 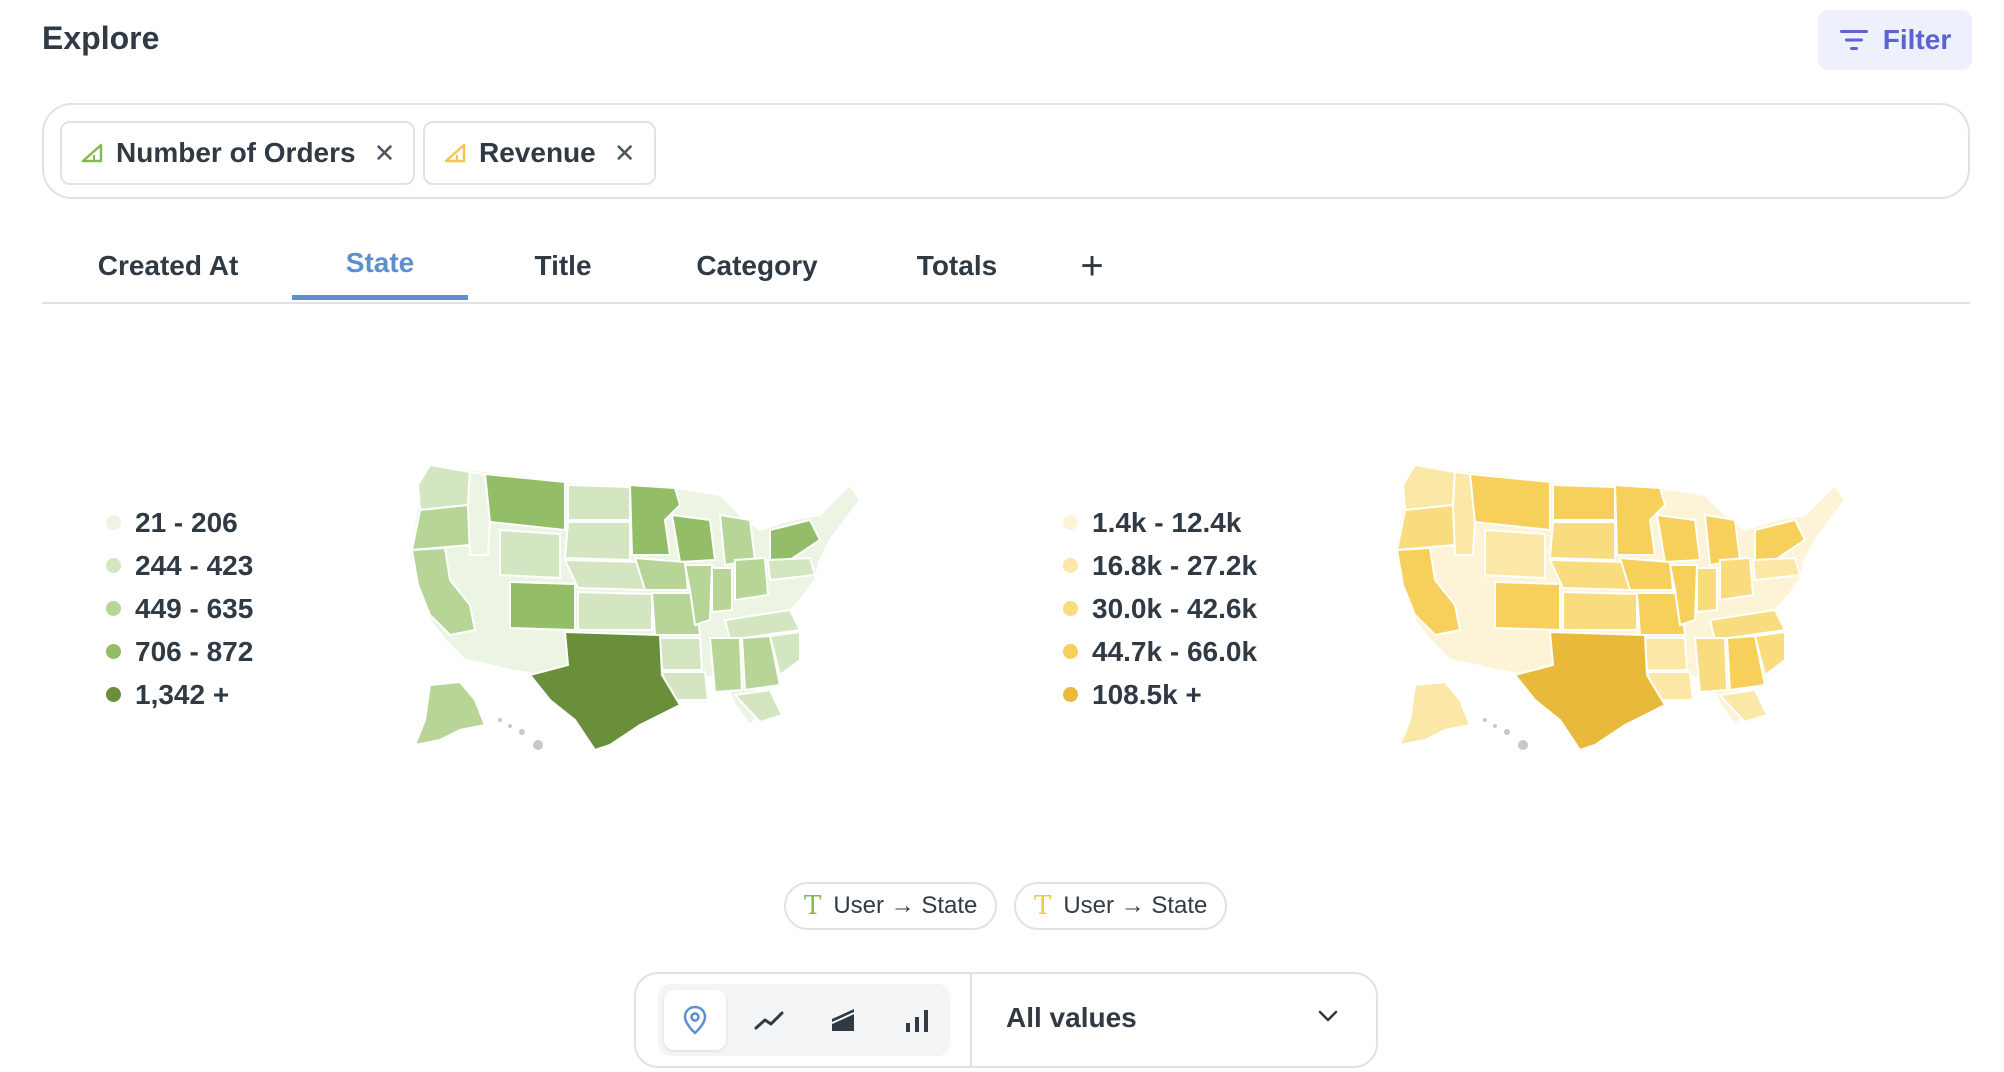 What do you see at coordinates (1160, 565) in the screenshot?
I see `legend-item: 16.8k - 27.2k` at bounding box center [1160, 565].